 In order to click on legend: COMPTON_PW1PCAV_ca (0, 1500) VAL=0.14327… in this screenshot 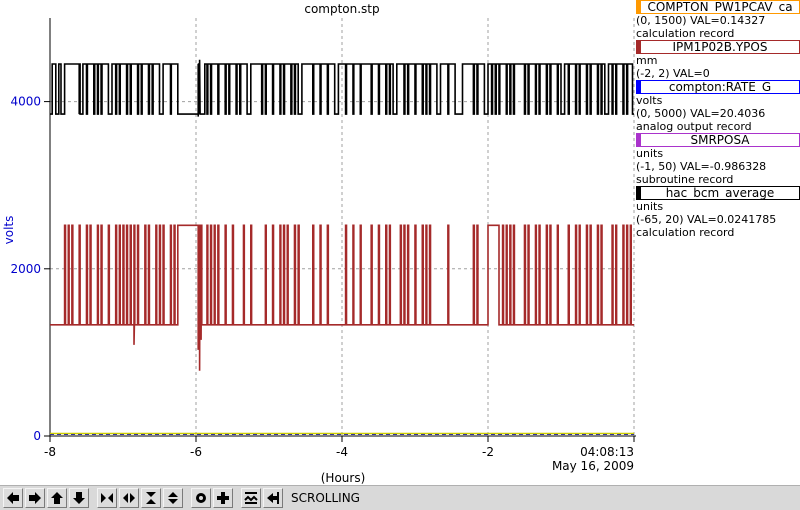, I will do `click(718, 119)`.